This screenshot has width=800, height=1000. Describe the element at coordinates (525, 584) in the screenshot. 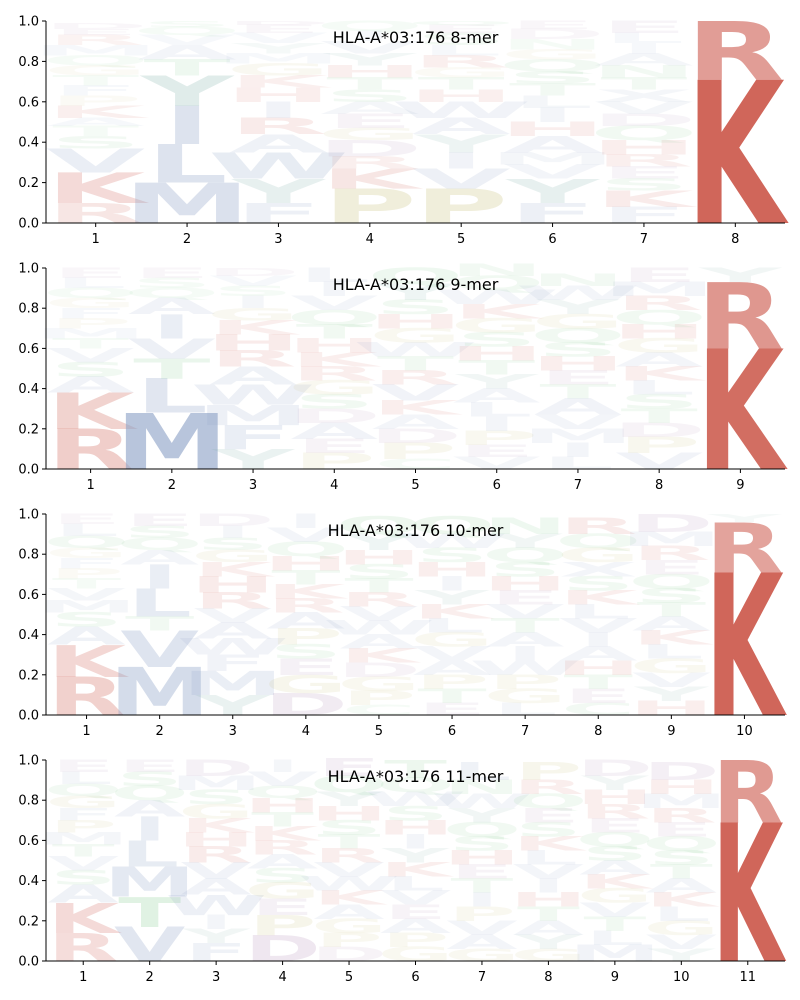

I see `logo-letter-3-7-10: H` at that location.